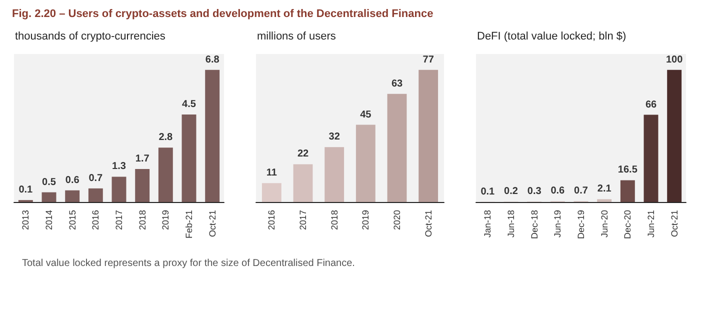 The width and height of the screenshot is (704, 328). I want to click on data-label: 22, so click(303, 154).